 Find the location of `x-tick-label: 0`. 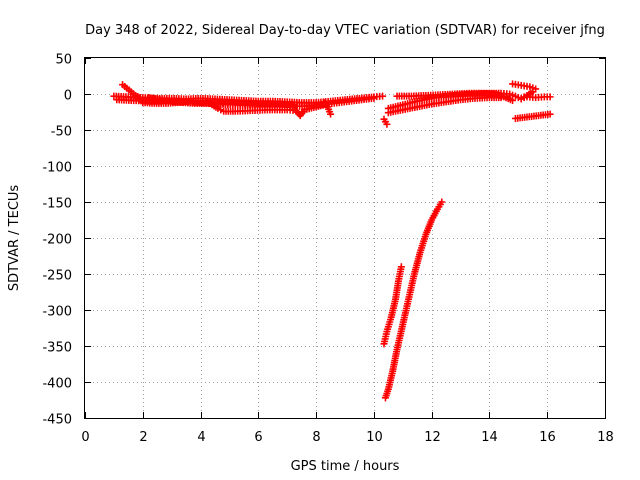

x-tick-label: 0 is located at coordinates (85, 437).